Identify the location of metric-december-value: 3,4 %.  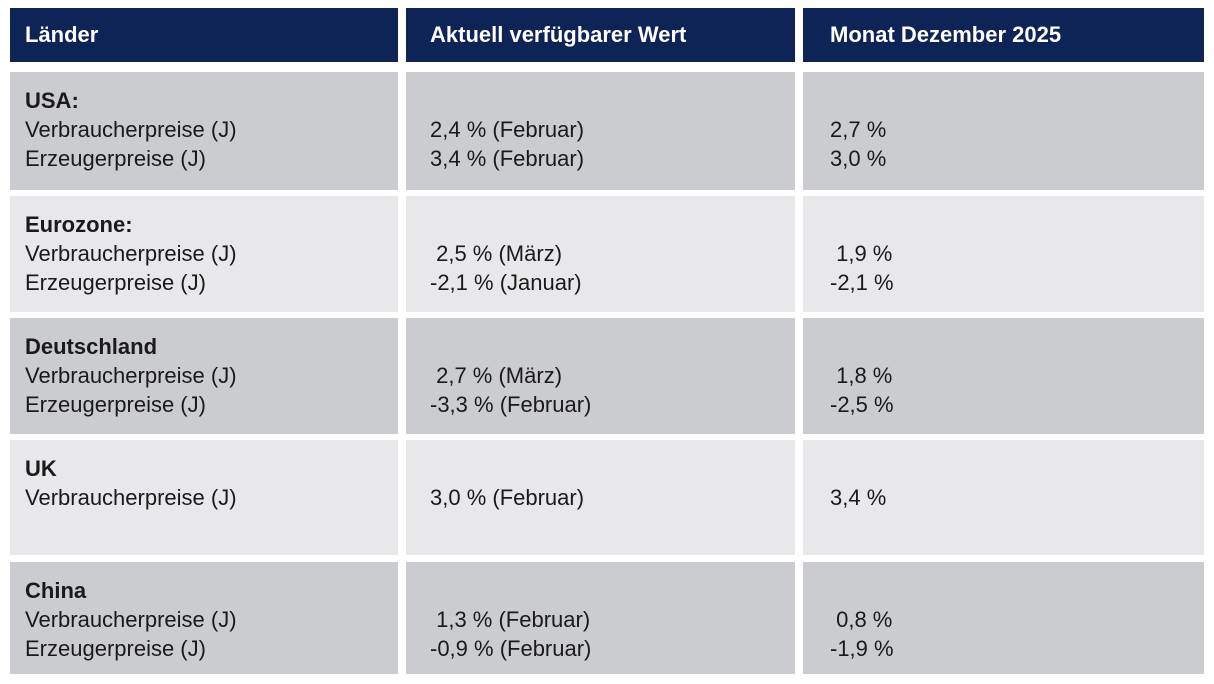
(858, 497).